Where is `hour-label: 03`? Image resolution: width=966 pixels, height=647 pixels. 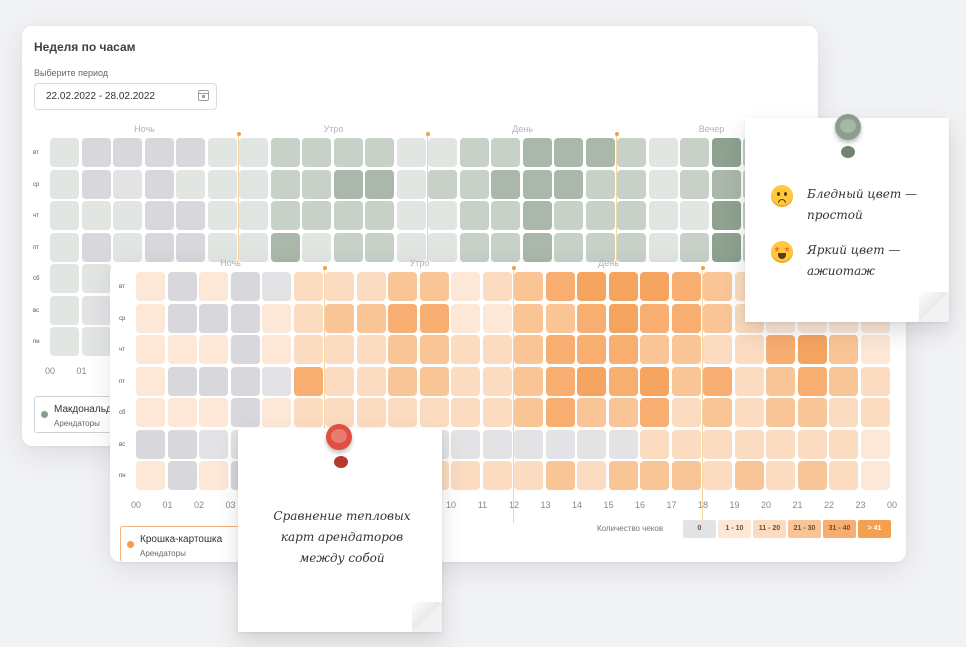 hour-label: 03 is located at coordinates (230, 504).